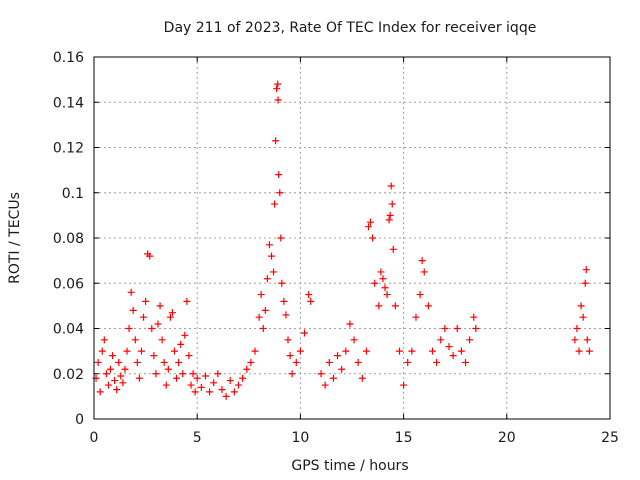 The image size is (640, 480). What do you see at coordinates (68, 58) in the screenshot?
I see `y-tick-label: 0.16` at bounding box center [68, 58].